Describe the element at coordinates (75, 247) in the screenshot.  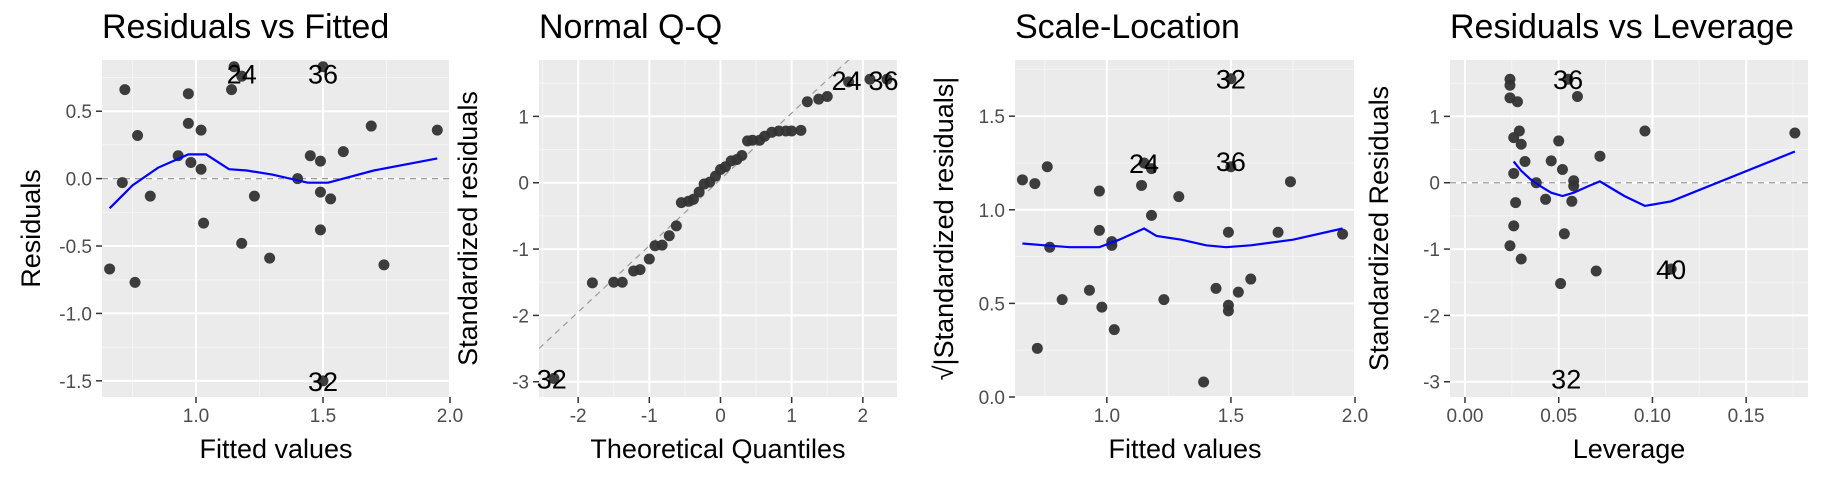
I see `y-tick-label: -0.5` at that location.